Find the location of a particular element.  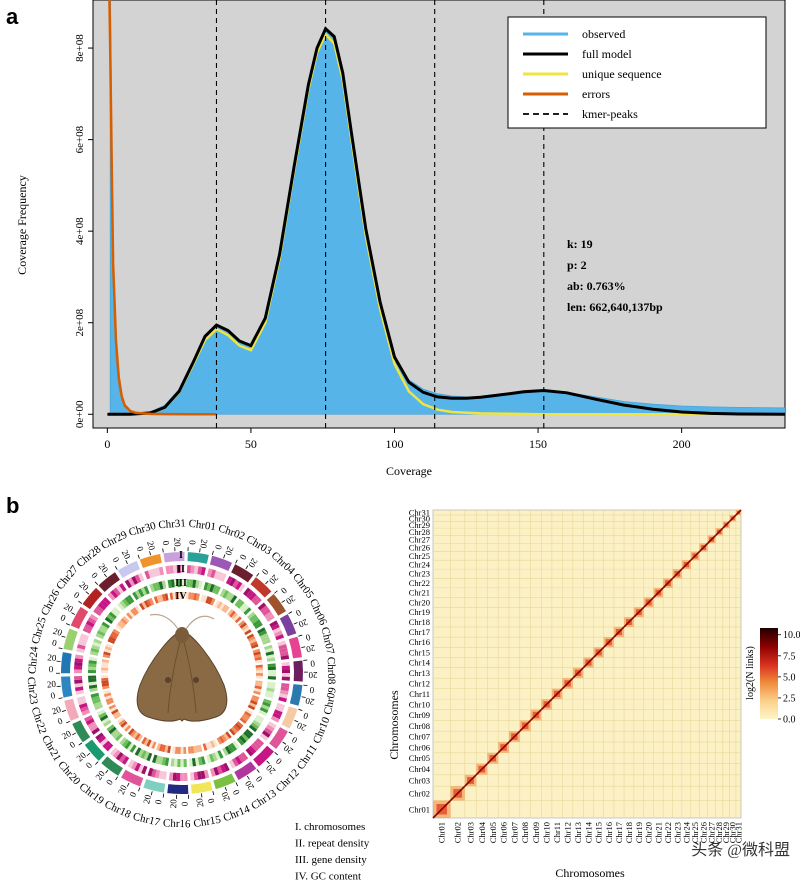

colorbar-tick-label: 5.0 is located at coordinates (789, 677).